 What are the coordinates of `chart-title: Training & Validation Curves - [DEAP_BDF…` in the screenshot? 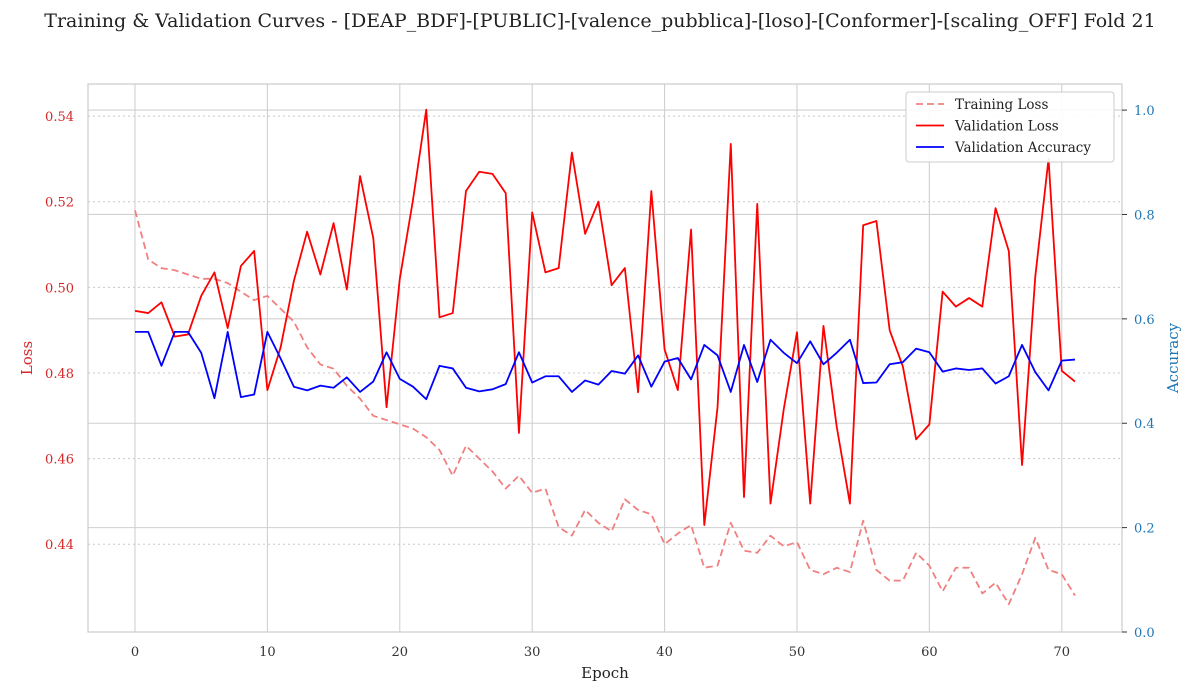 It's located at (600, 21).